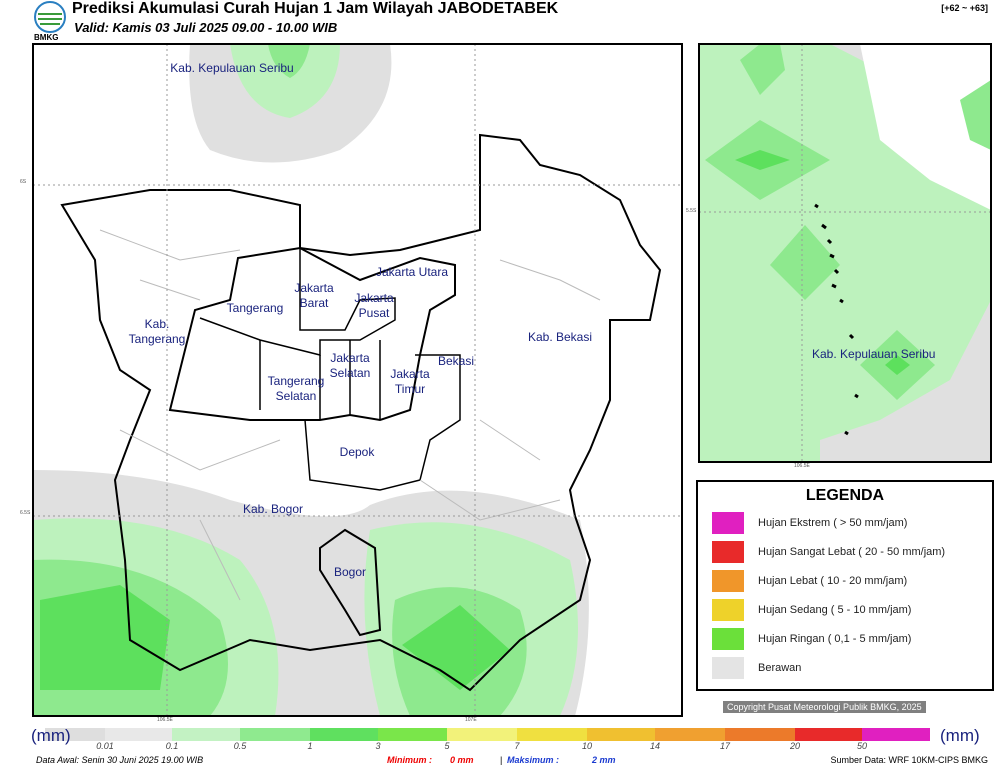 The image size is (1000, 769). I want to click on lat-label: 5.5S, so click(691, 211).